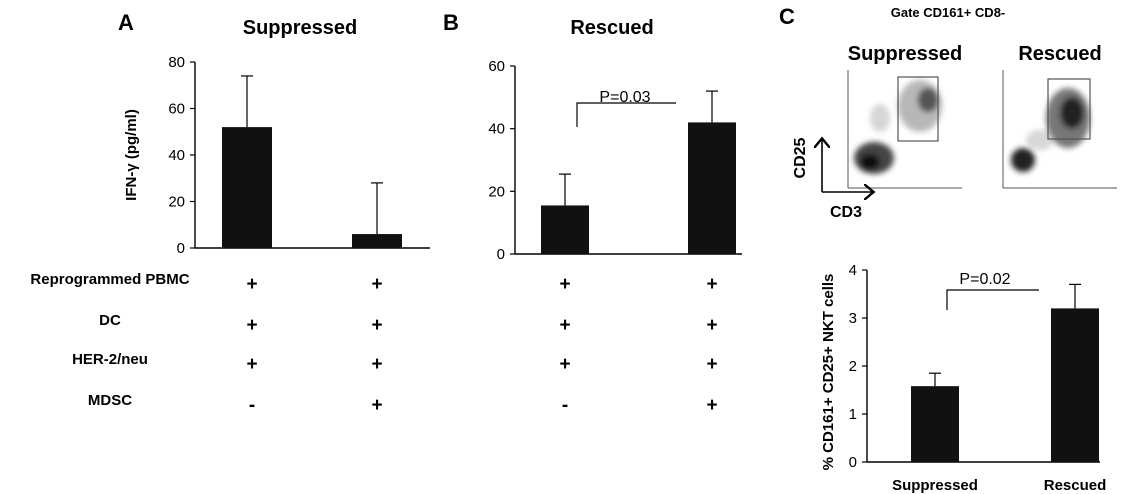  I want to click on panel-c-significance-bracket, so click(992, 299).